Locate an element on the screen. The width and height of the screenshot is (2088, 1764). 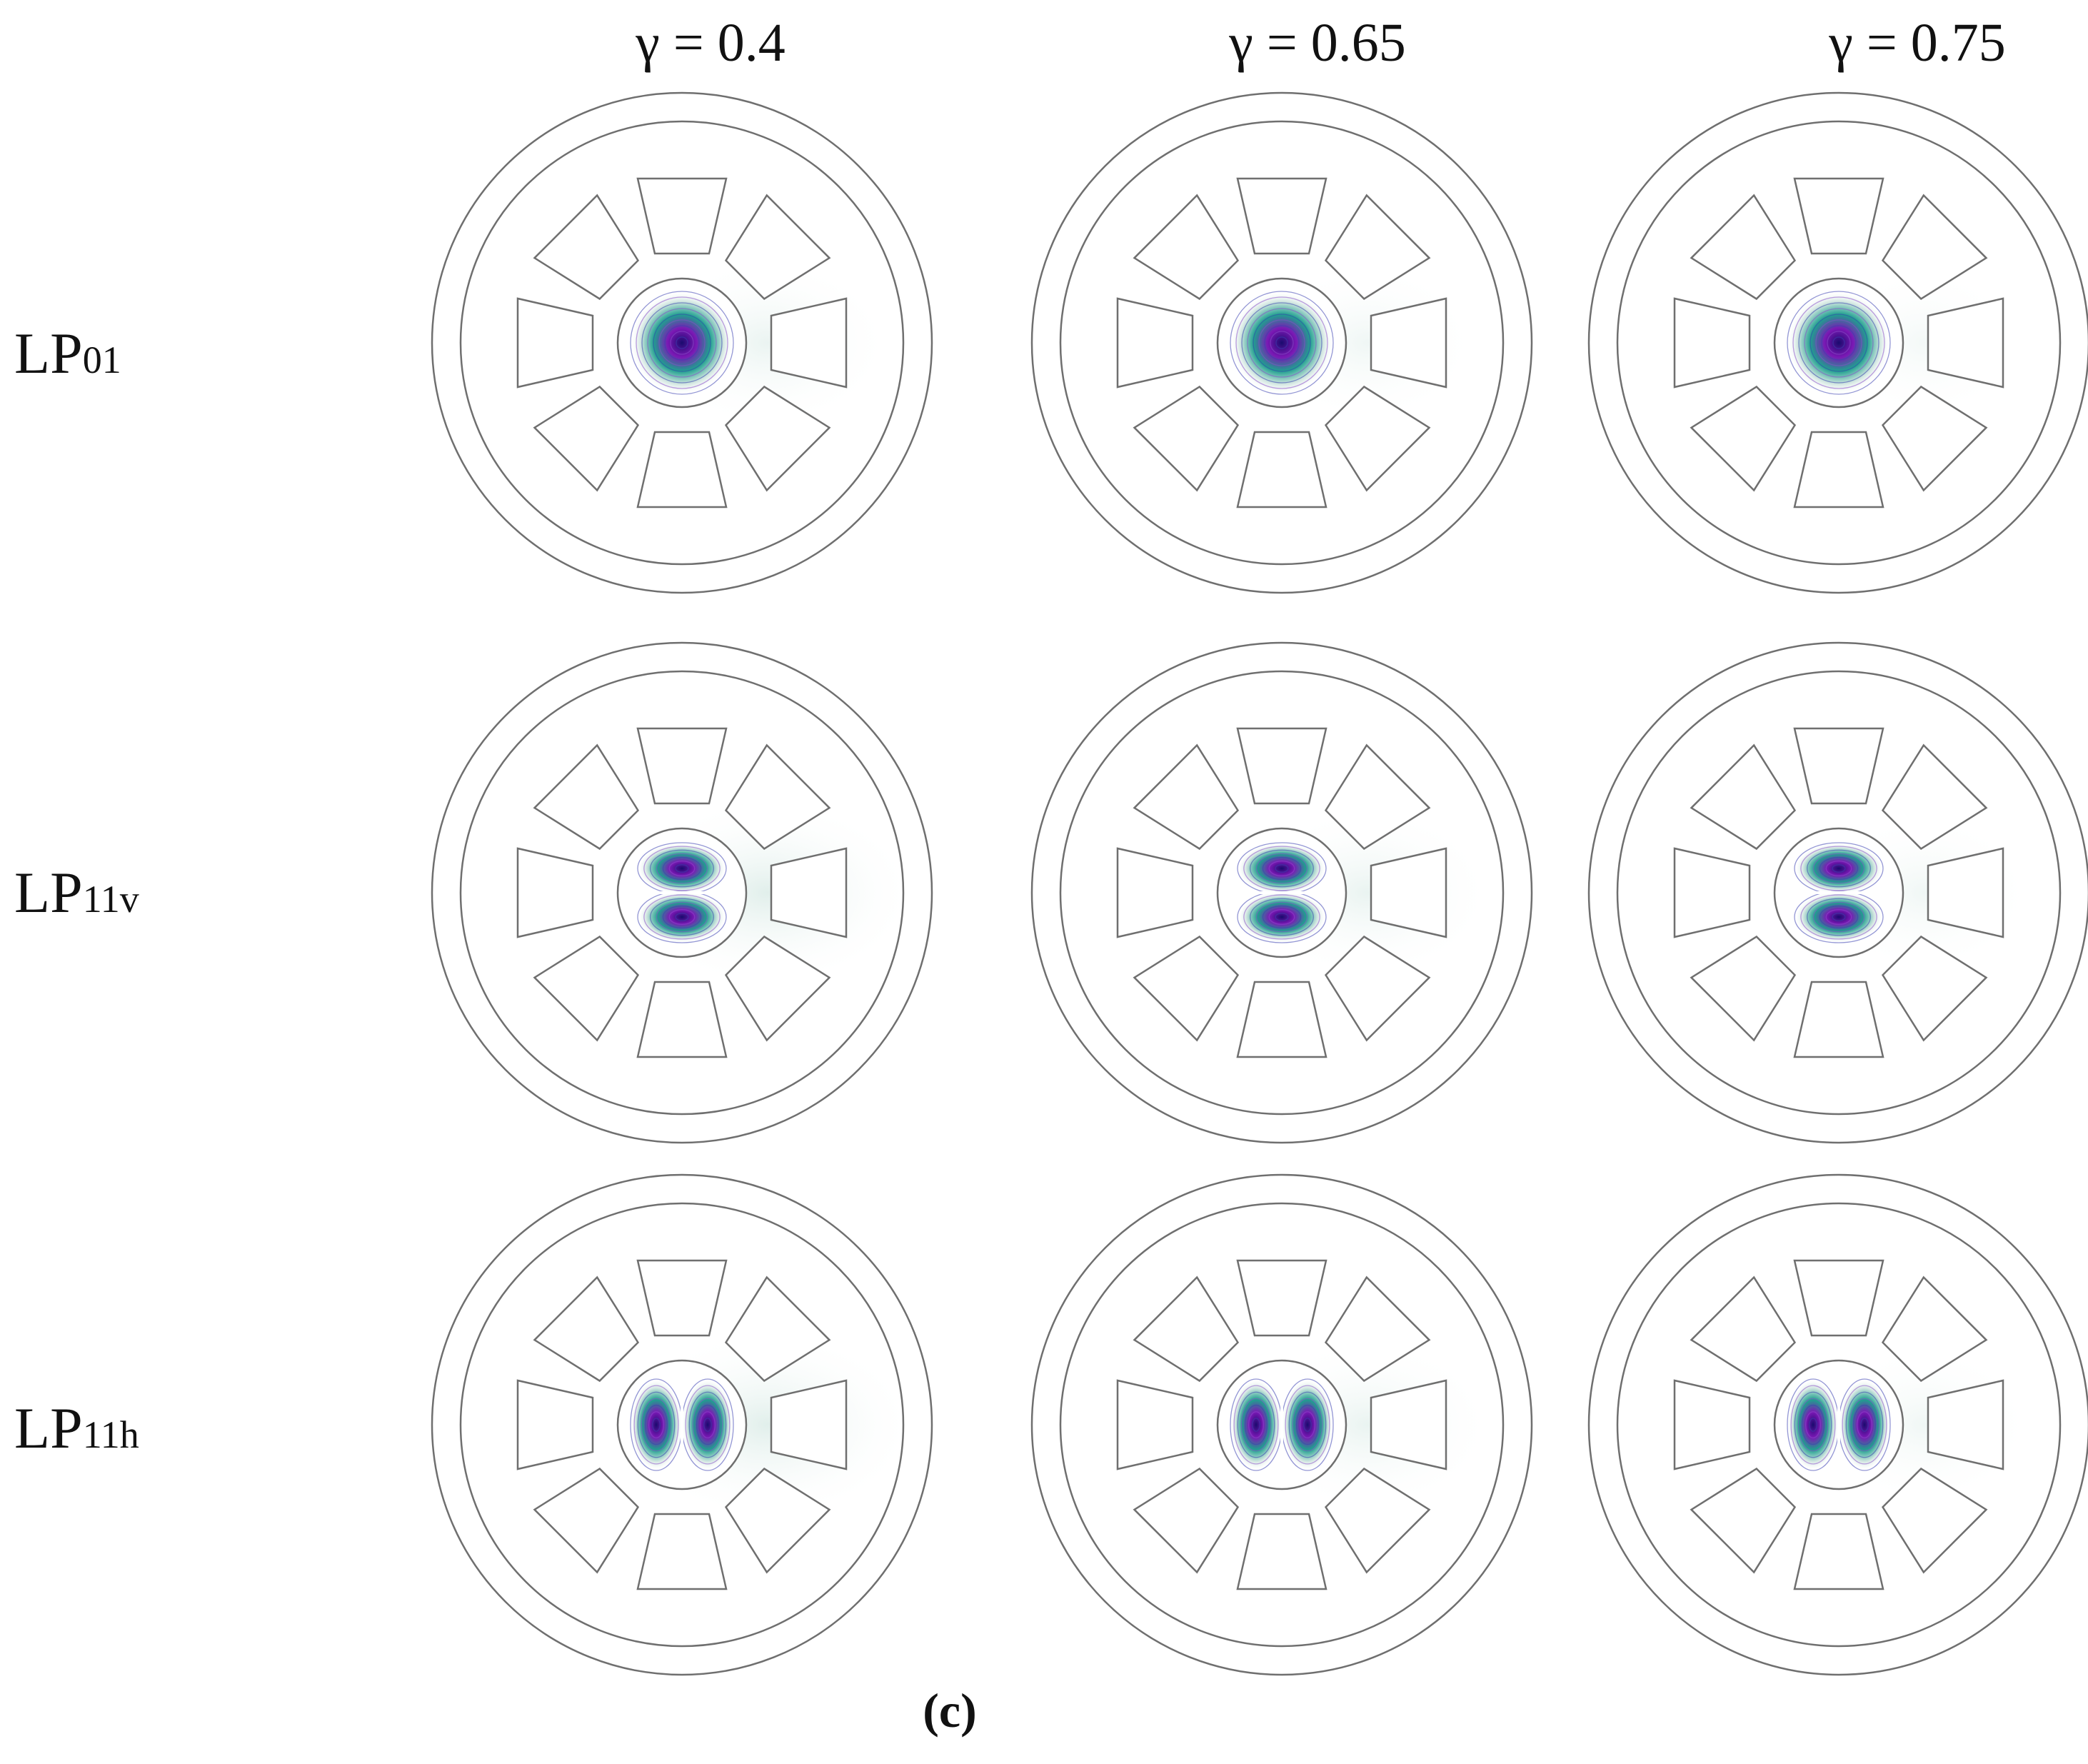
mode-field-lp11v is located at coordinates (682, 892).